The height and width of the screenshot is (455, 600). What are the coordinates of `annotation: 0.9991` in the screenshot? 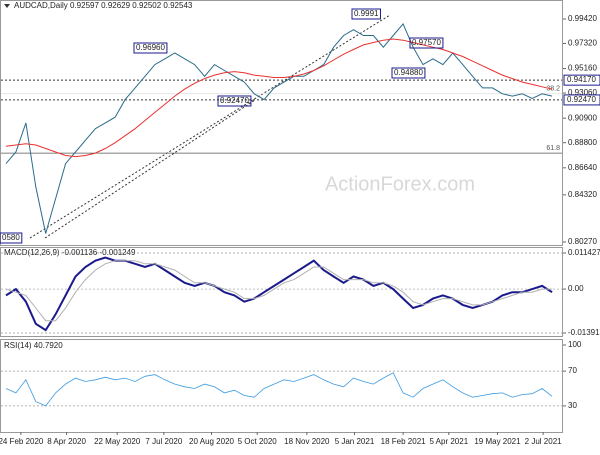 It's located at (366, 13).